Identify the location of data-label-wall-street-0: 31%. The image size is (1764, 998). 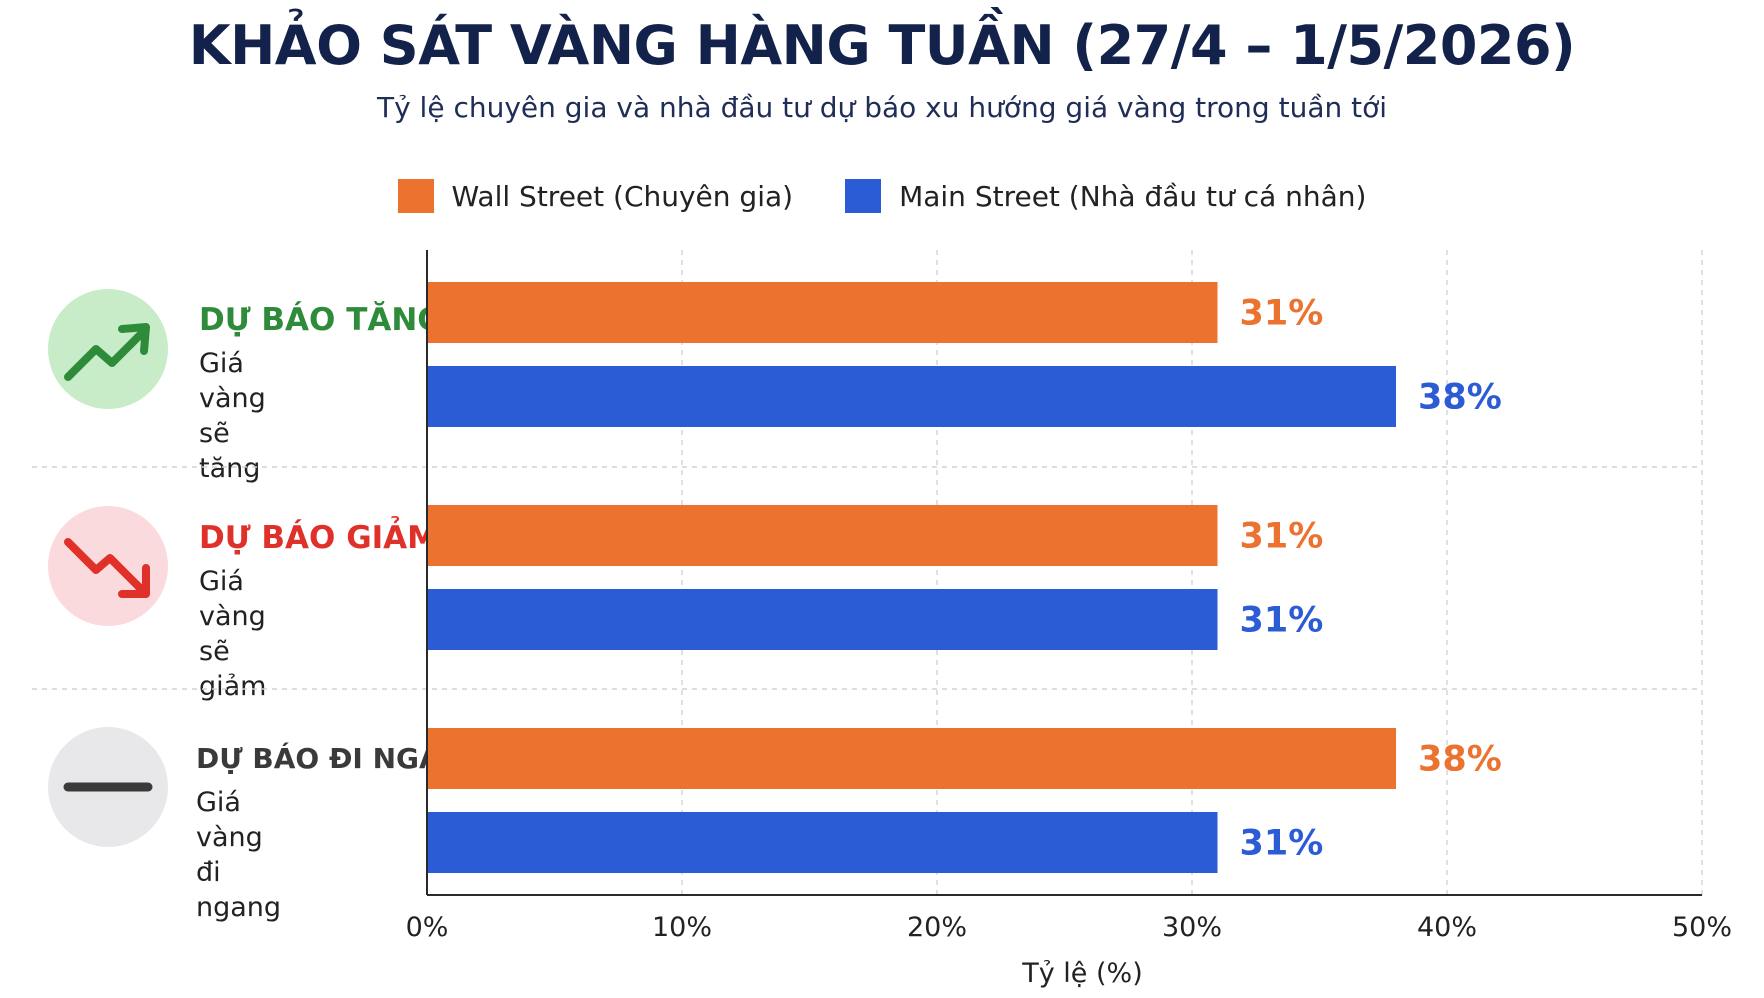
(1282, 314).